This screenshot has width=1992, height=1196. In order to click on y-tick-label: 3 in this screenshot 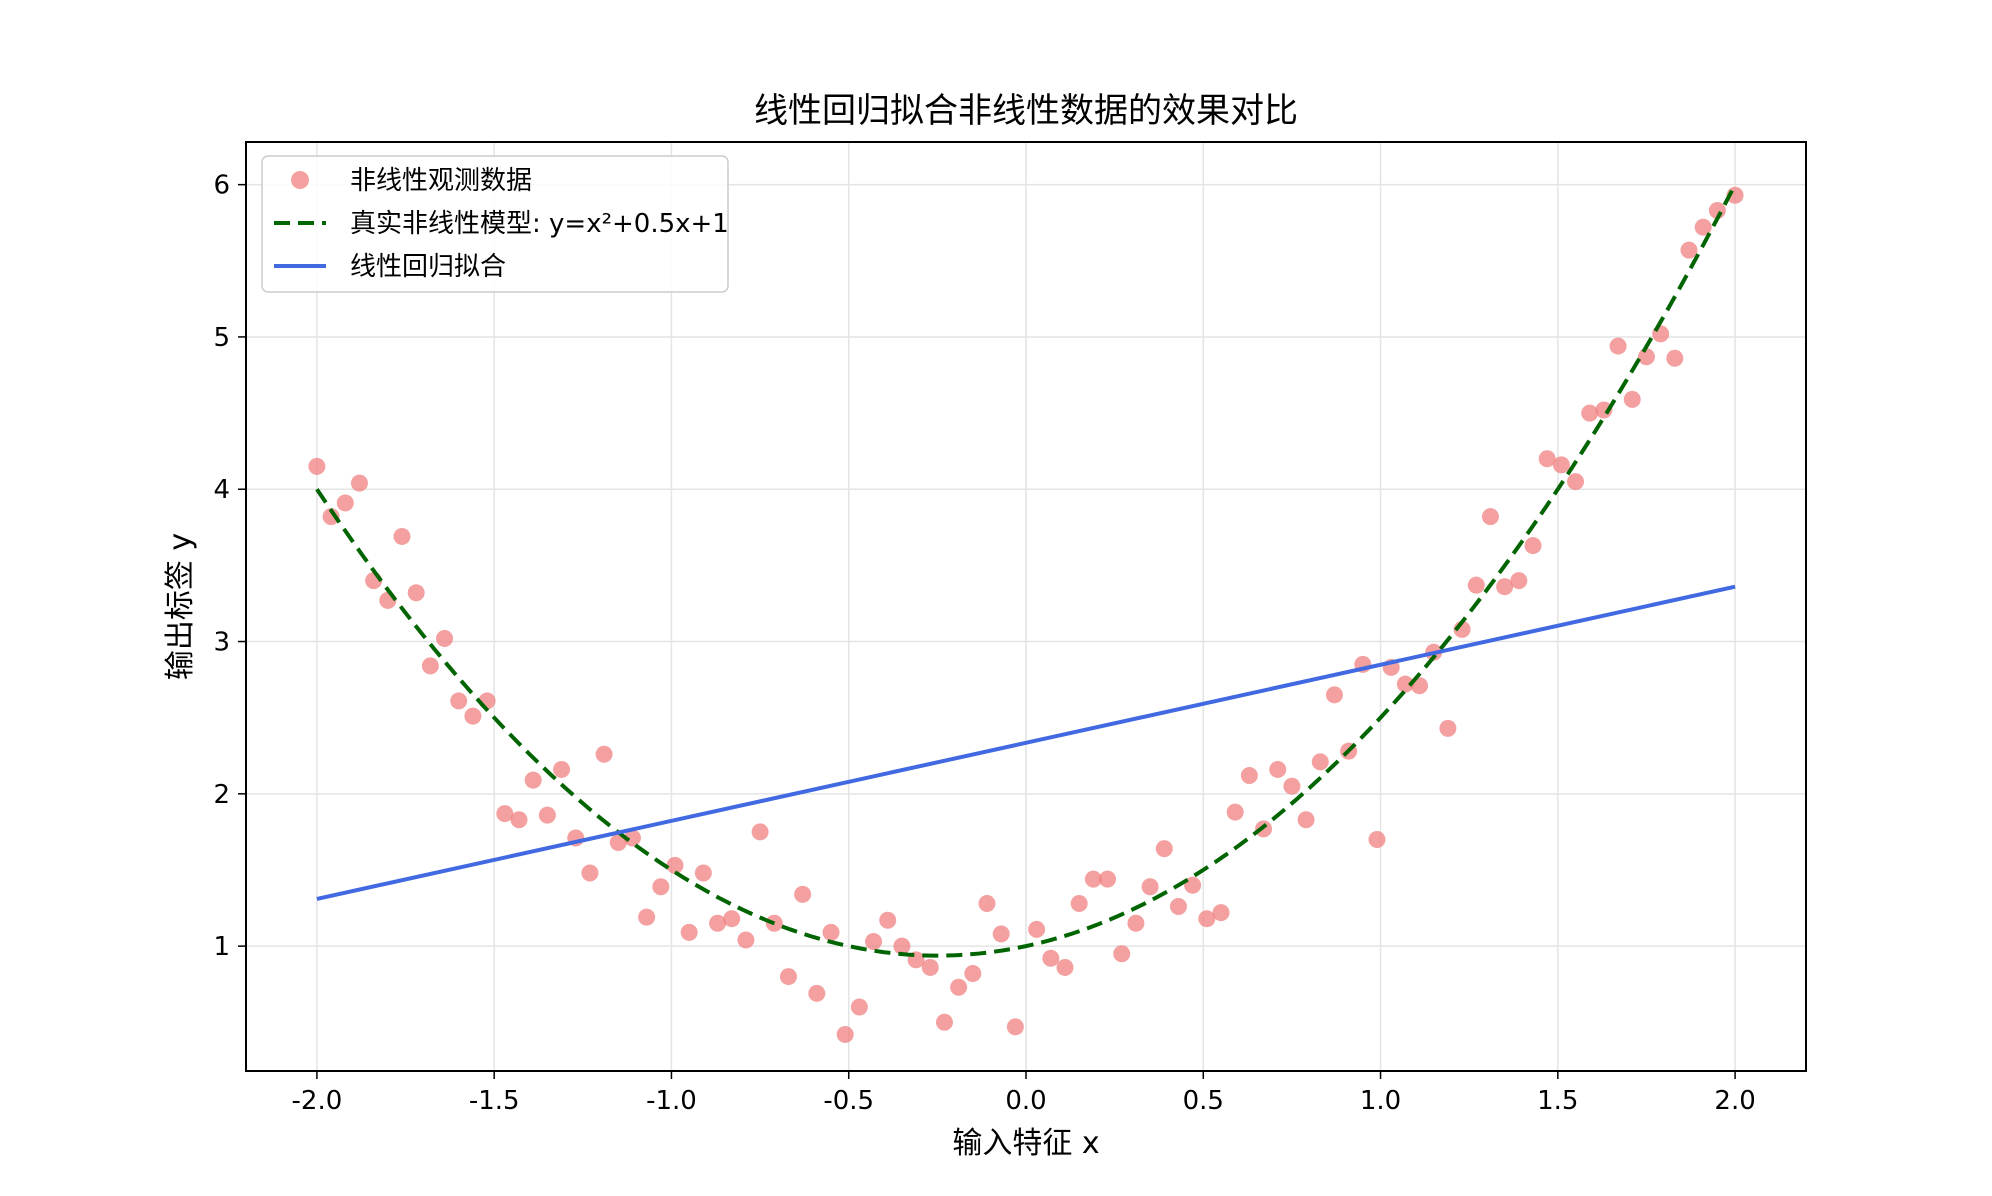, I will do `click(221, 643)`.